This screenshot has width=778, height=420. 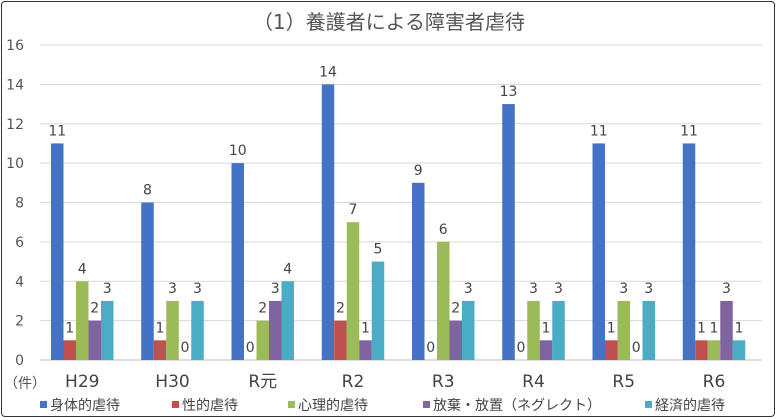 What do you see at coordinates (15, 85) in the screenshot?
I see `y-tick-label: 14` at bounding box center [15, 85].